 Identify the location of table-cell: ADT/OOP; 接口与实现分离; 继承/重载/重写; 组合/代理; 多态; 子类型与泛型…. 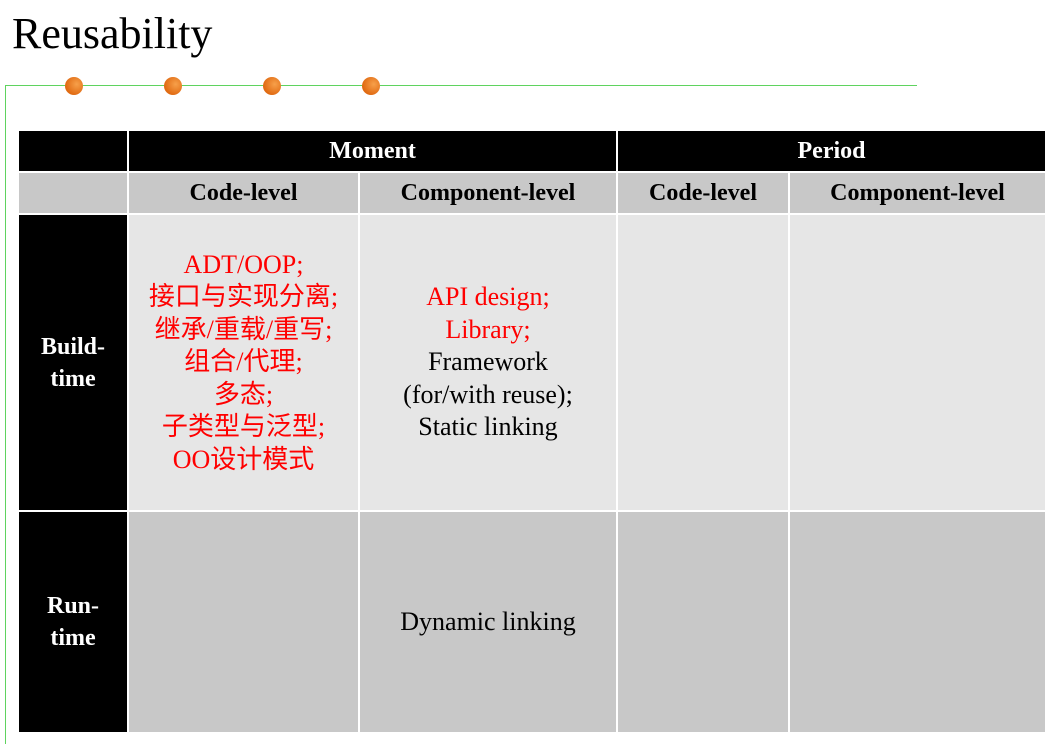
(243, 362).